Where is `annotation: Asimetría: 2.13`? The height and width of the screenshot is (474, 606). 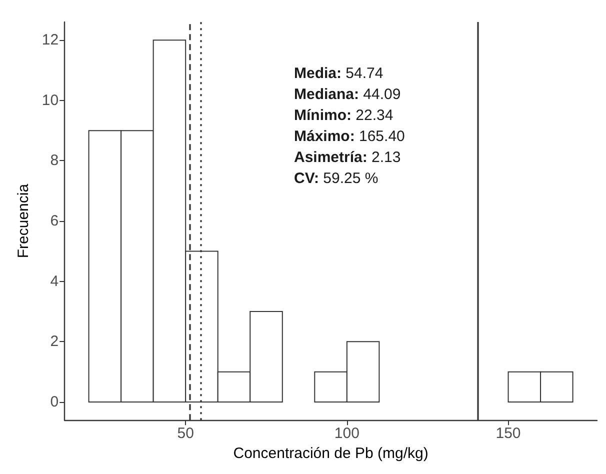
annotation: Asimetría: 2.13 is located at coordinates (347, 157).